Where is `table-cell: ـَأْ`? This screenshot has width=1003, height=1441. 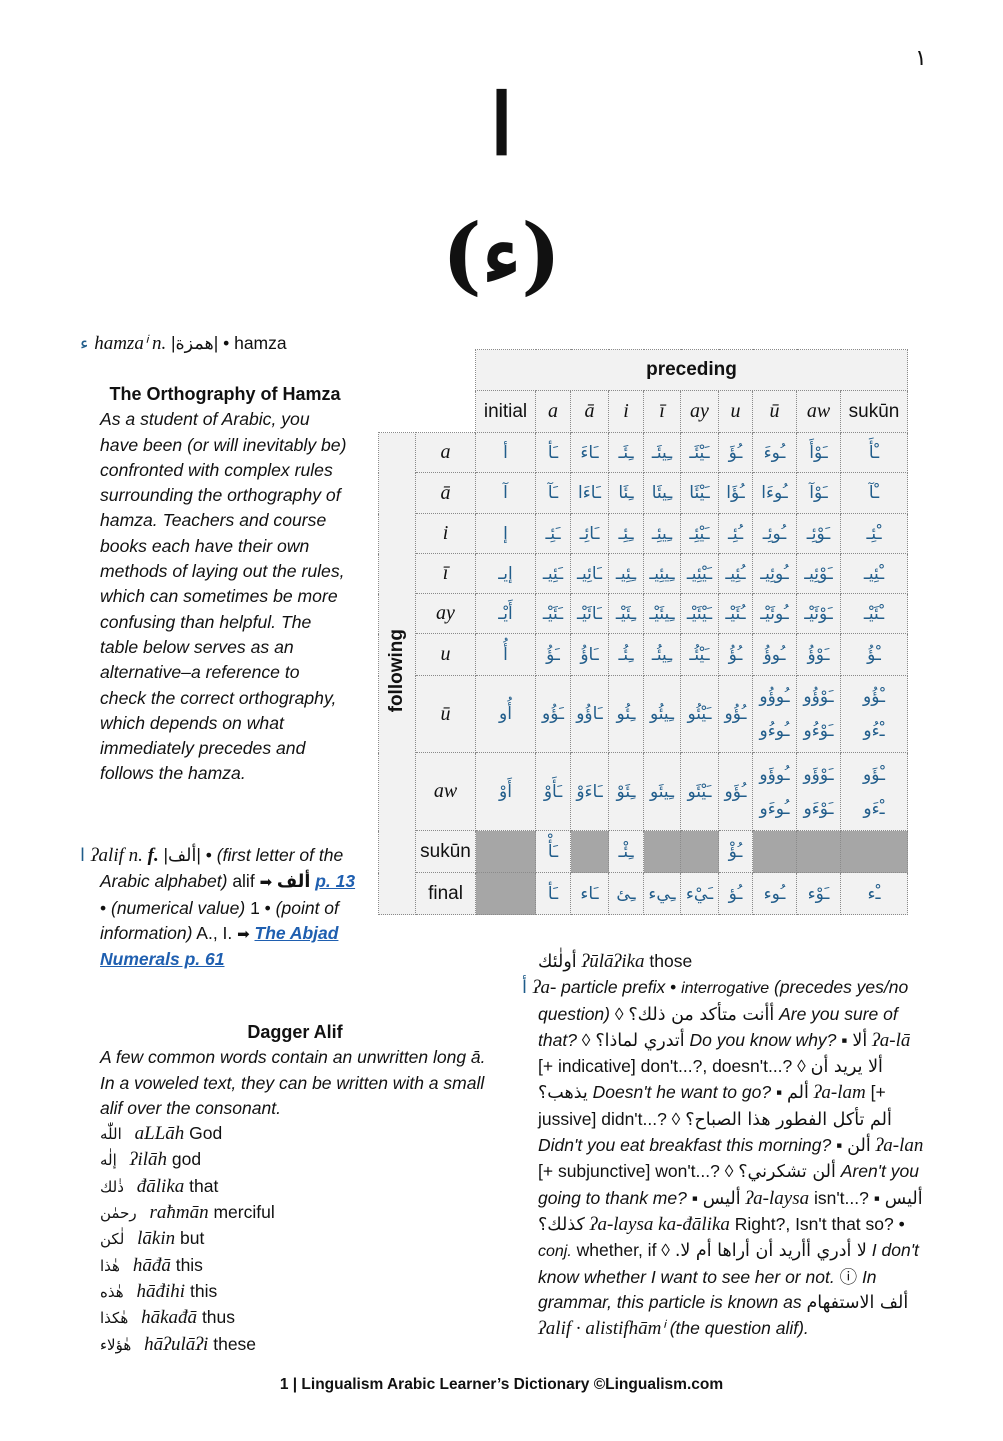
table-cell: ـَأْ is located at coordinates (553, 851).